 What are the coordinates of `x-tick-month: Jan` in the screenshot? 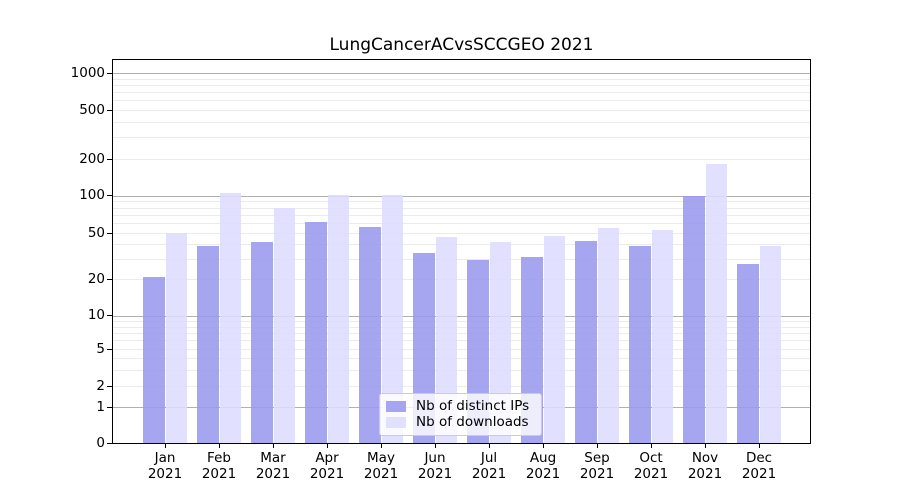 It's located at (165, 458).